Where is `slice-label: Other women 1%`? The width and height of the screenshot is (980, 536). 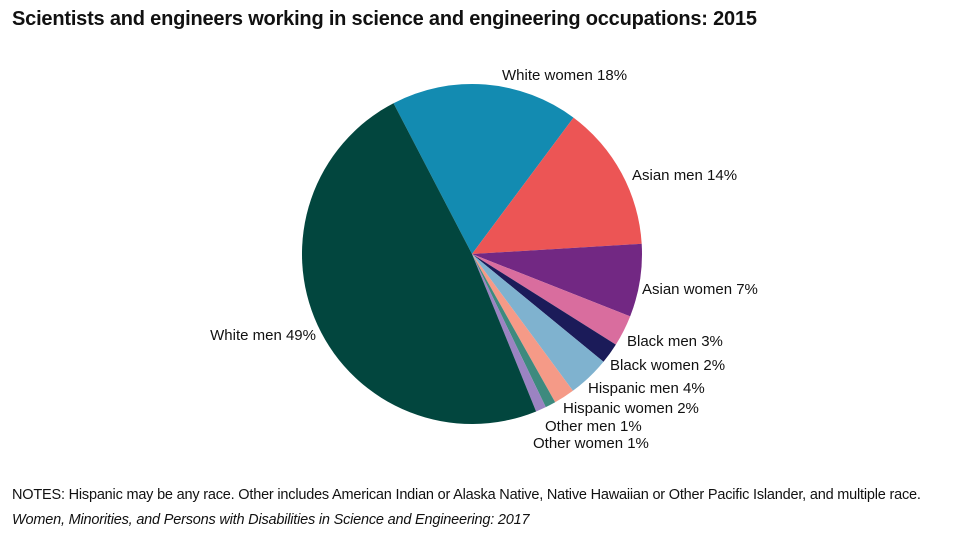 slice-label: Other women 1% is located at coordinates (591, 443).